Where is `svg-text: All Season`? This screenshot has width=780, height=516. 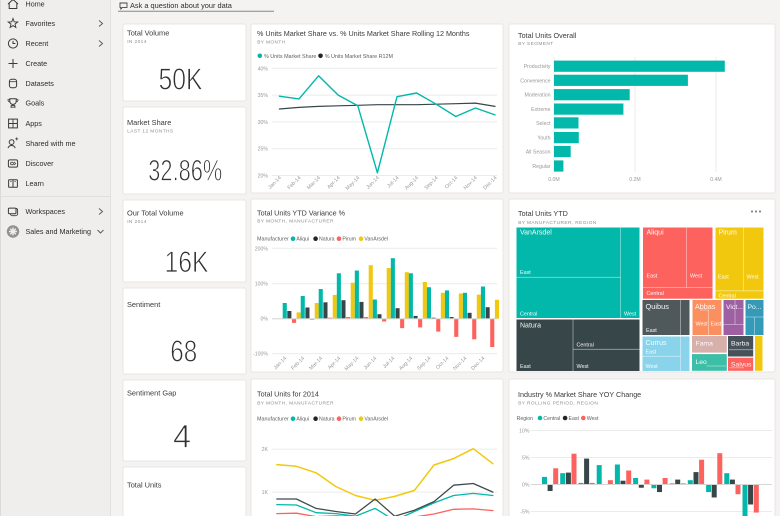
svg-text: All Season is located at coordinates (538, 153).